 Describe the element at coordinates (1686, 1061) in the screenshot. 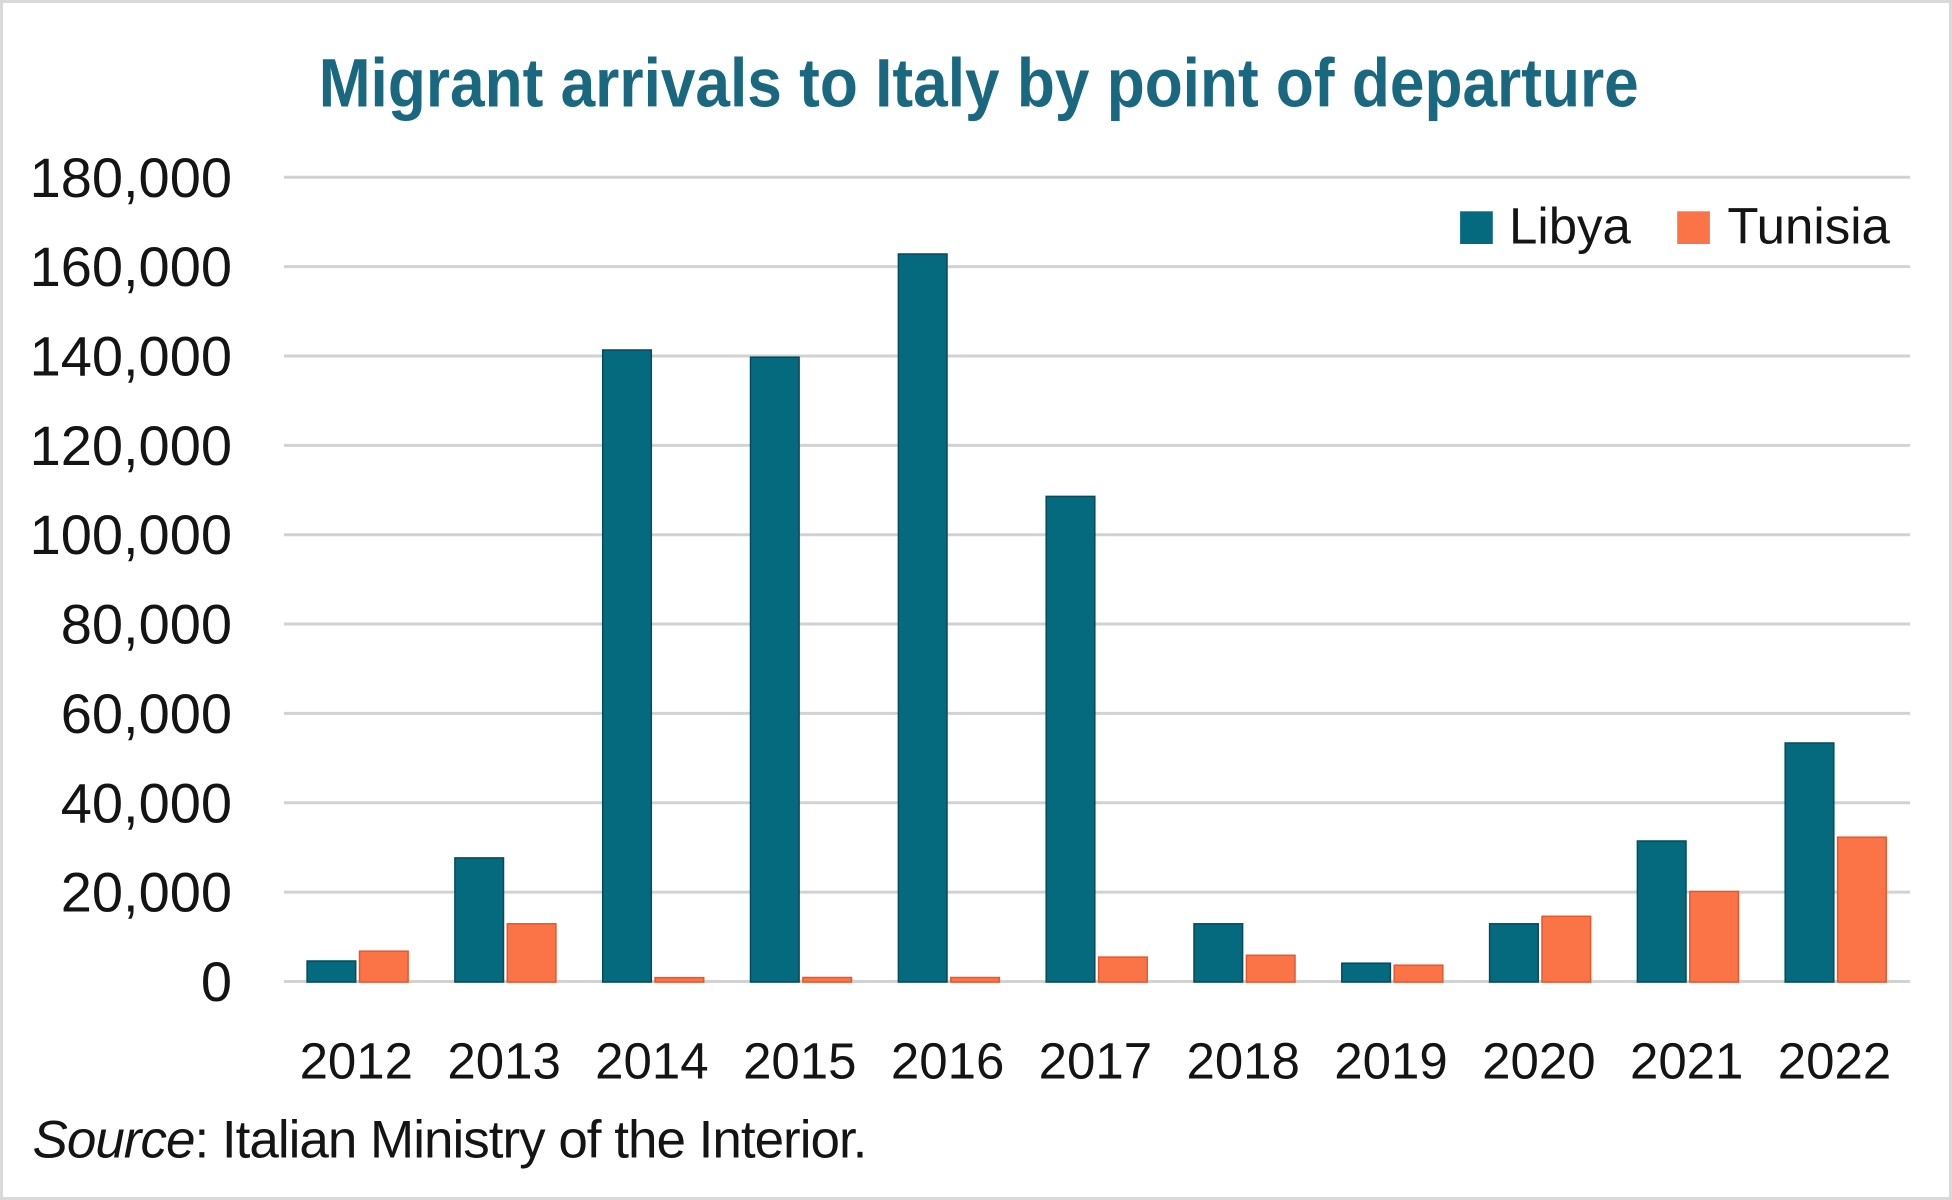

I see `svg-text: 2021` at that location.